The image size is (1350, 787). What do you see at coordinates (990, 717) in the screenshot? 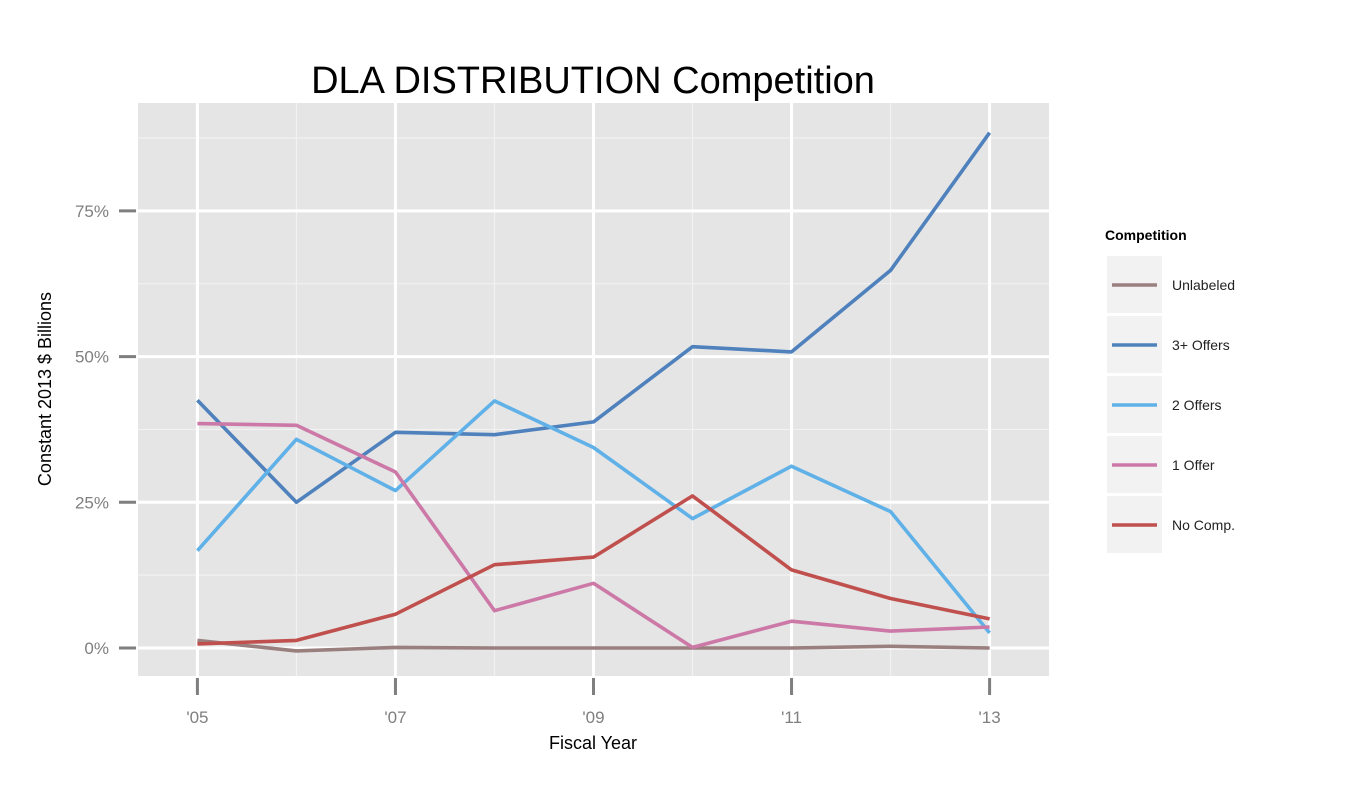
I see `x-tick-label: '13` at bounding box center [990, 717].